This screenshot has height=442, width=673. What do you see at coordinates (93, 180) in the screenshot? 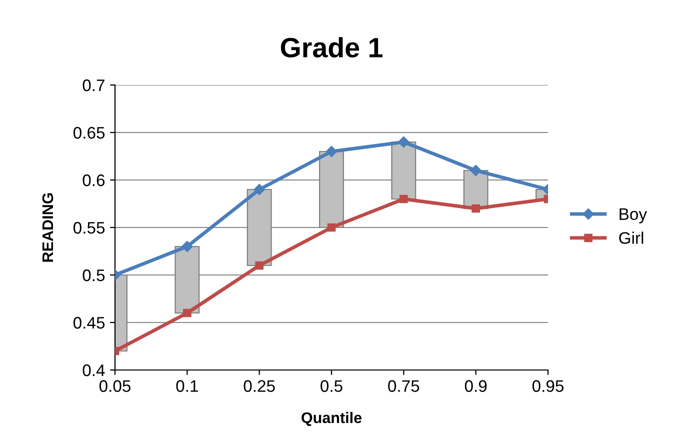
I see `y-tick-label: 0.6` at bounding box center [93, 180].